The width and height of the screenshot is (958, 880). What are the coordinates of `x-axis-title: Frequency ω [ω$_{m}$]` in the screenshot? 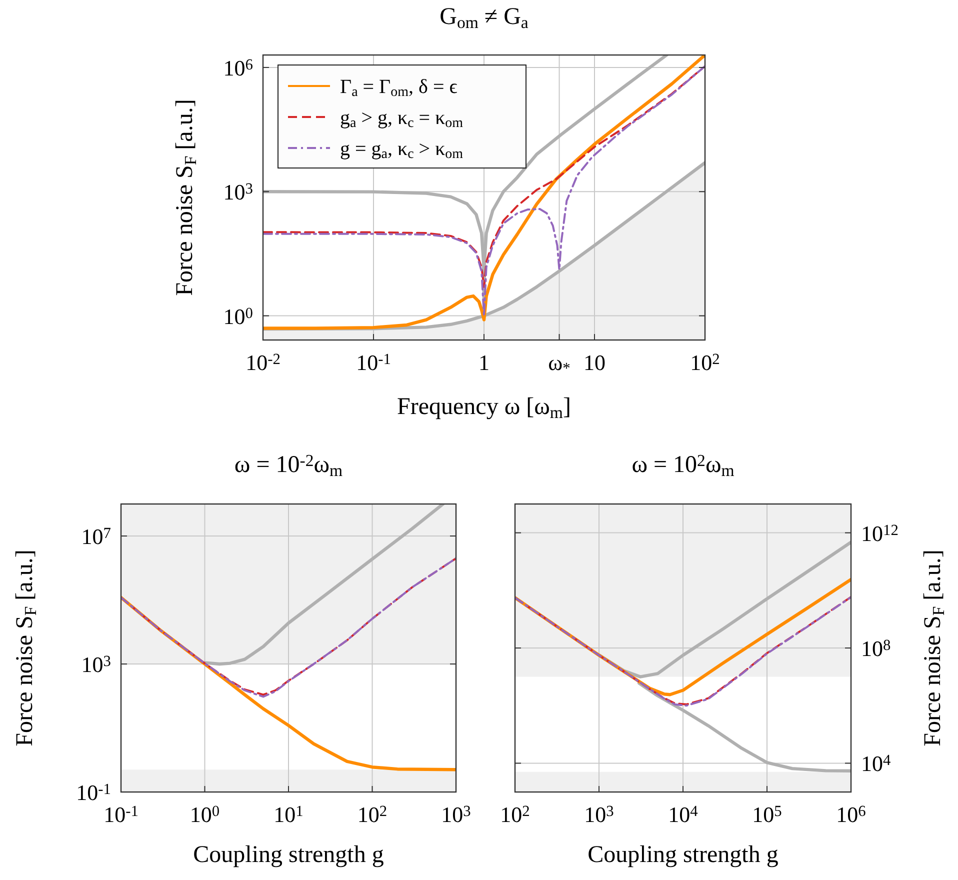 It's located at (484, 408).